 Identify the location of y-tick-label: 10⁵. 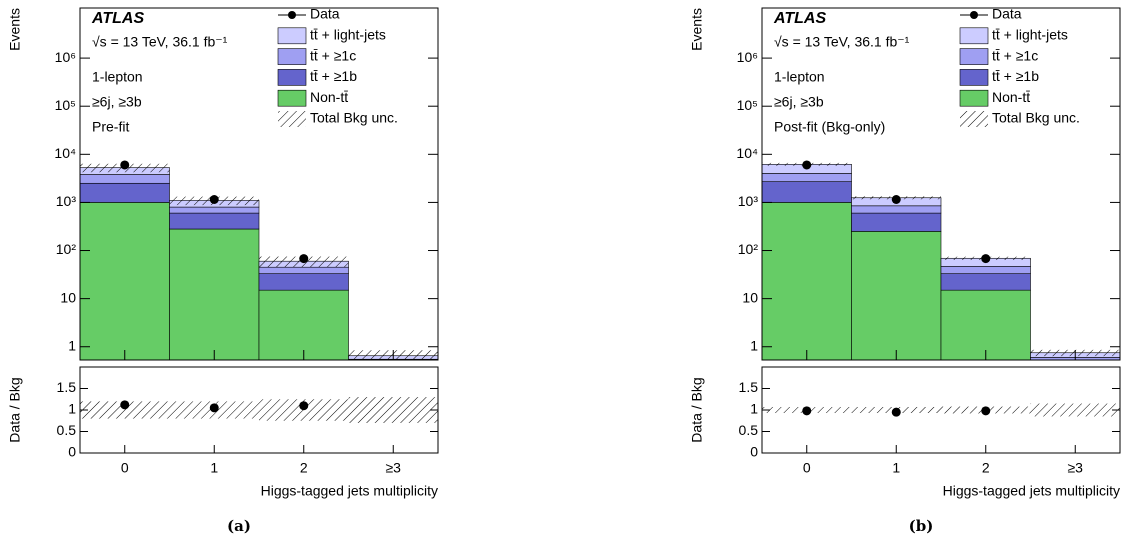
(65, 105).